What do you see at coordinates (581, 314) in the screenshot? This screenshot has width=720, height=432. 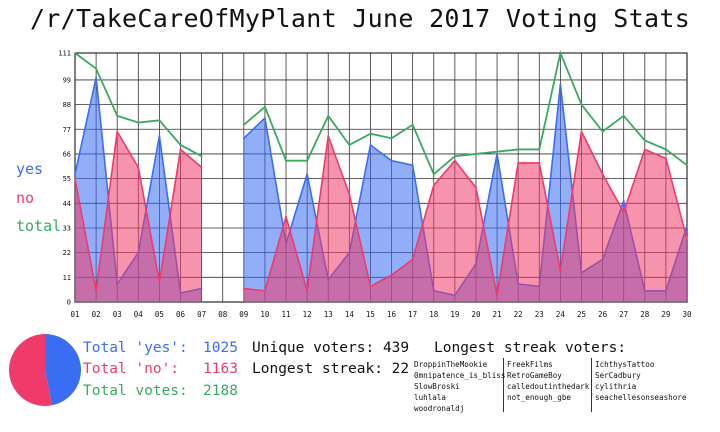 I see `x-tick-label: 25` at bounding box center [581, 314].